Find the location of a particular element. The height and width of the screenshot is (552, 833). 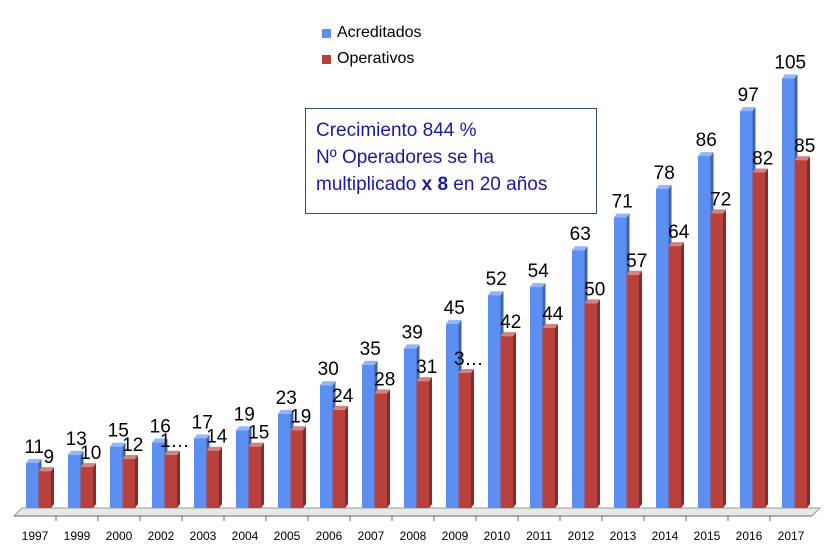

value-label-operativos-2008: 31 is located at coordinates (426, 367).